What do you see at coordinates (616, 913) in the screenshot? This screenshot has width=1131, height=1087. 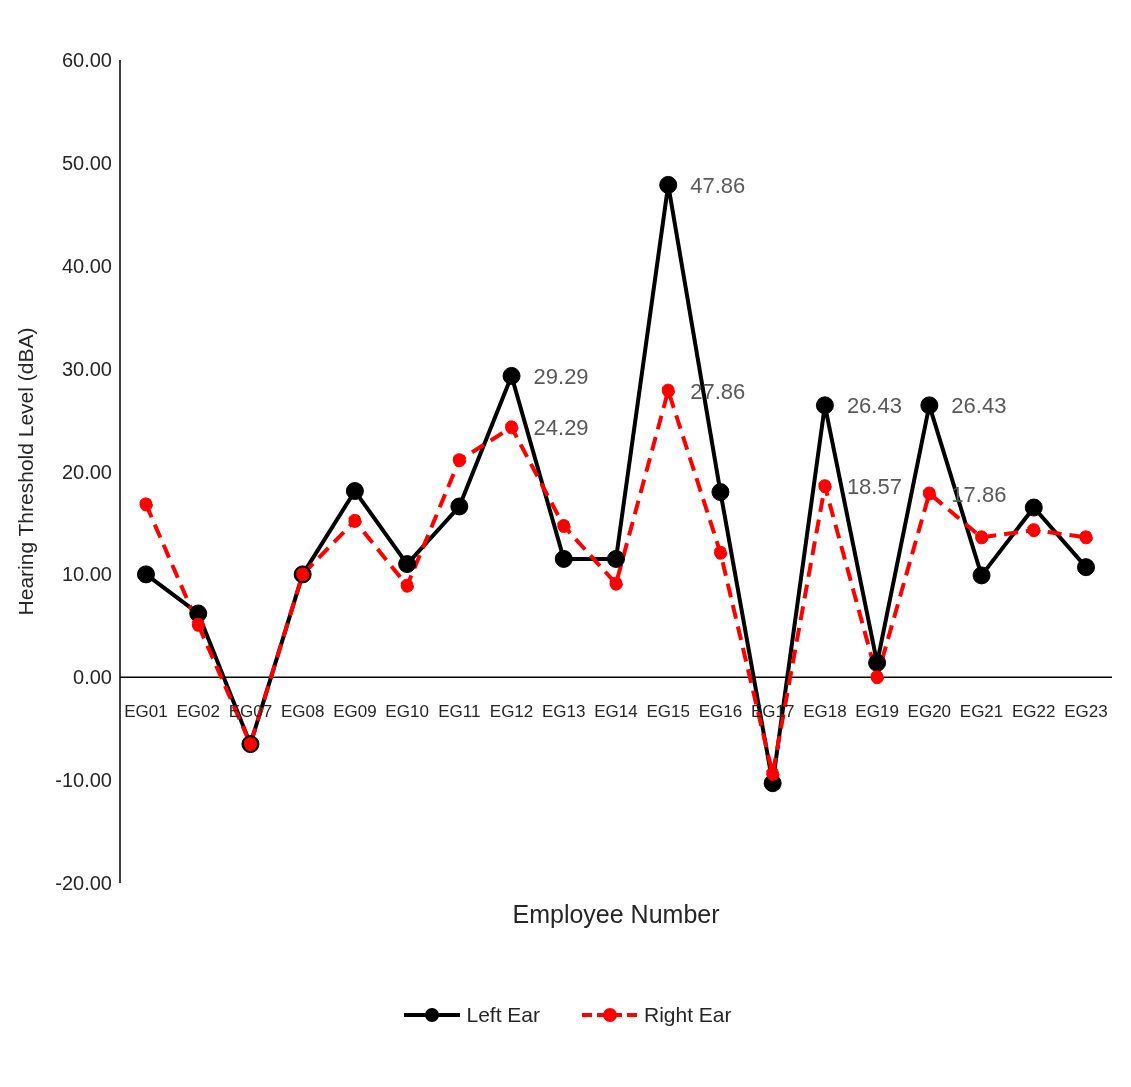 I see `x-axis-title: Employee Number` at bounding box center [616, 913].